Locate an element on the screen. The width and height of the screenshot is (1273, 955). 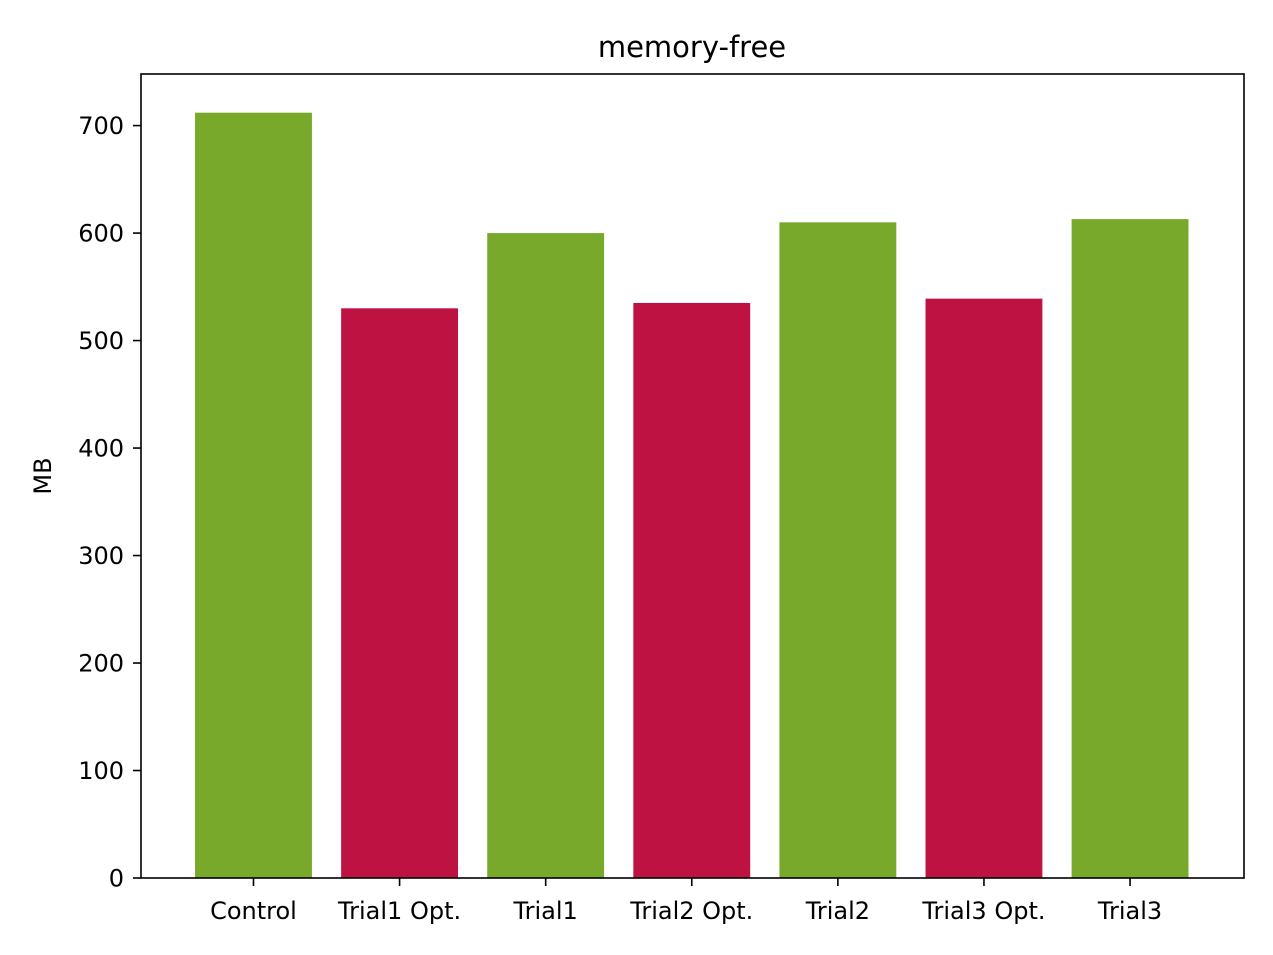
y-tick-label: 300 is located at coordinates (101, 556).